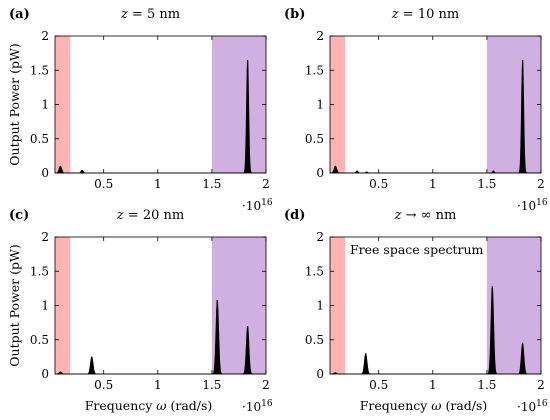 Image resolution: width=550 pixels, height=420 pixels. What do you see at coordinates (425, 14) in the screenshot?
I see `panel-title: z = 10 nm` at bounding box center [425, 14].